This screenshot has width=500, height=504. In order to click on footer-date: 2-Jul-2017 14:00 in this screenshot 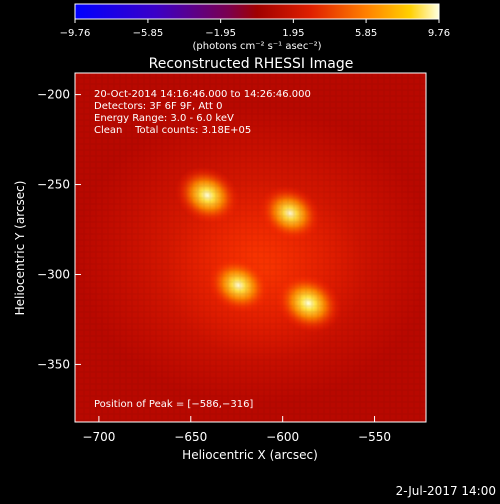, I will do `click(445, 491)`.